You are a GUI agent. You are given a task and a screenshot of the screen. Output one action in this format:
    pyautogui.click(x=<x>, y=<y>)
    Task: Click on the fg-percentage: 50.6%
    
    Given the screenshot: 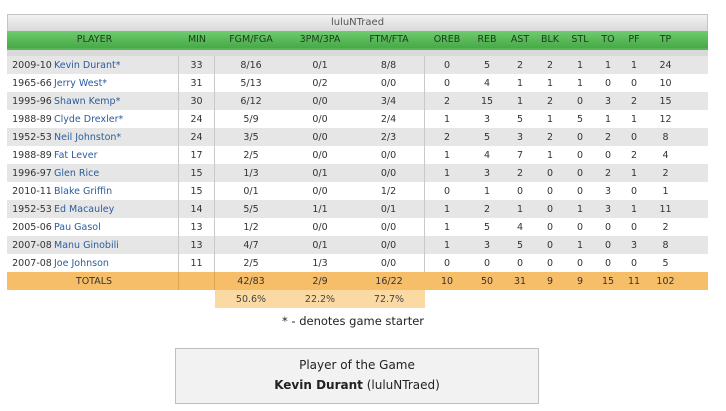 What is the action you would take?
    pyautogui.click(x=251, y=299)
    